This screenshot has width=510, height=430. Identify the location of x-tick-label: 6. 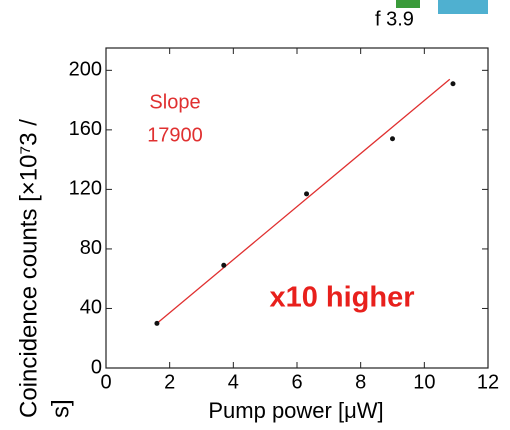
(296, 382).